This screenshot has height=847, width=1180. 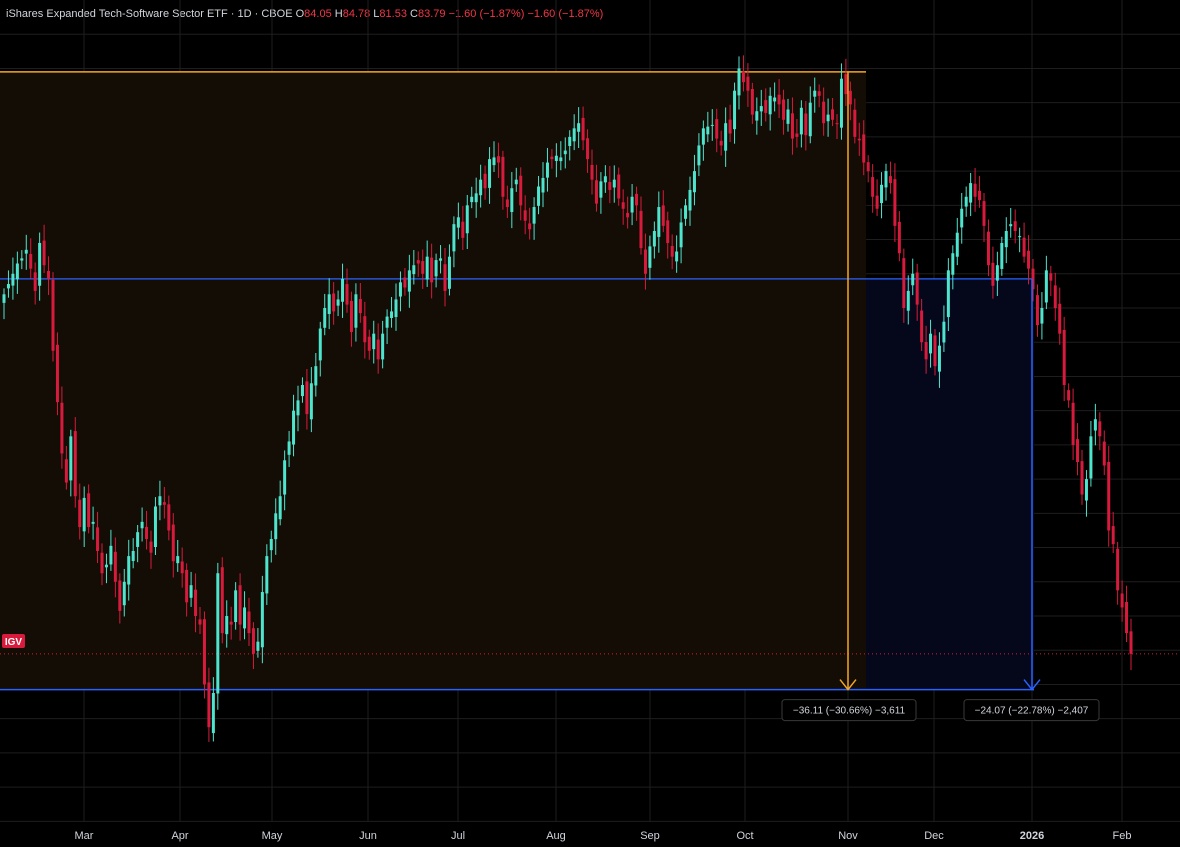 I want to click on change-value: −1.60 (−1.87%), so click(x=486, y=14).